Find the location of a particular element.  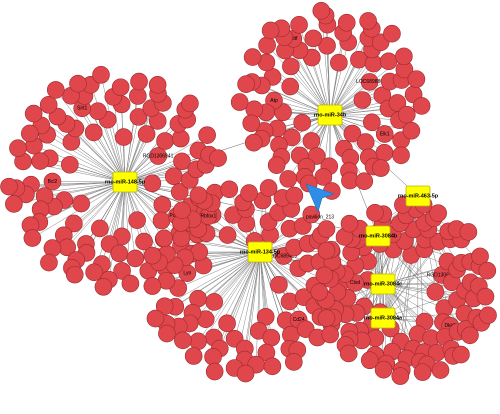

hub-label: rno-miR-463-5p is located at coordinates (418, 196).